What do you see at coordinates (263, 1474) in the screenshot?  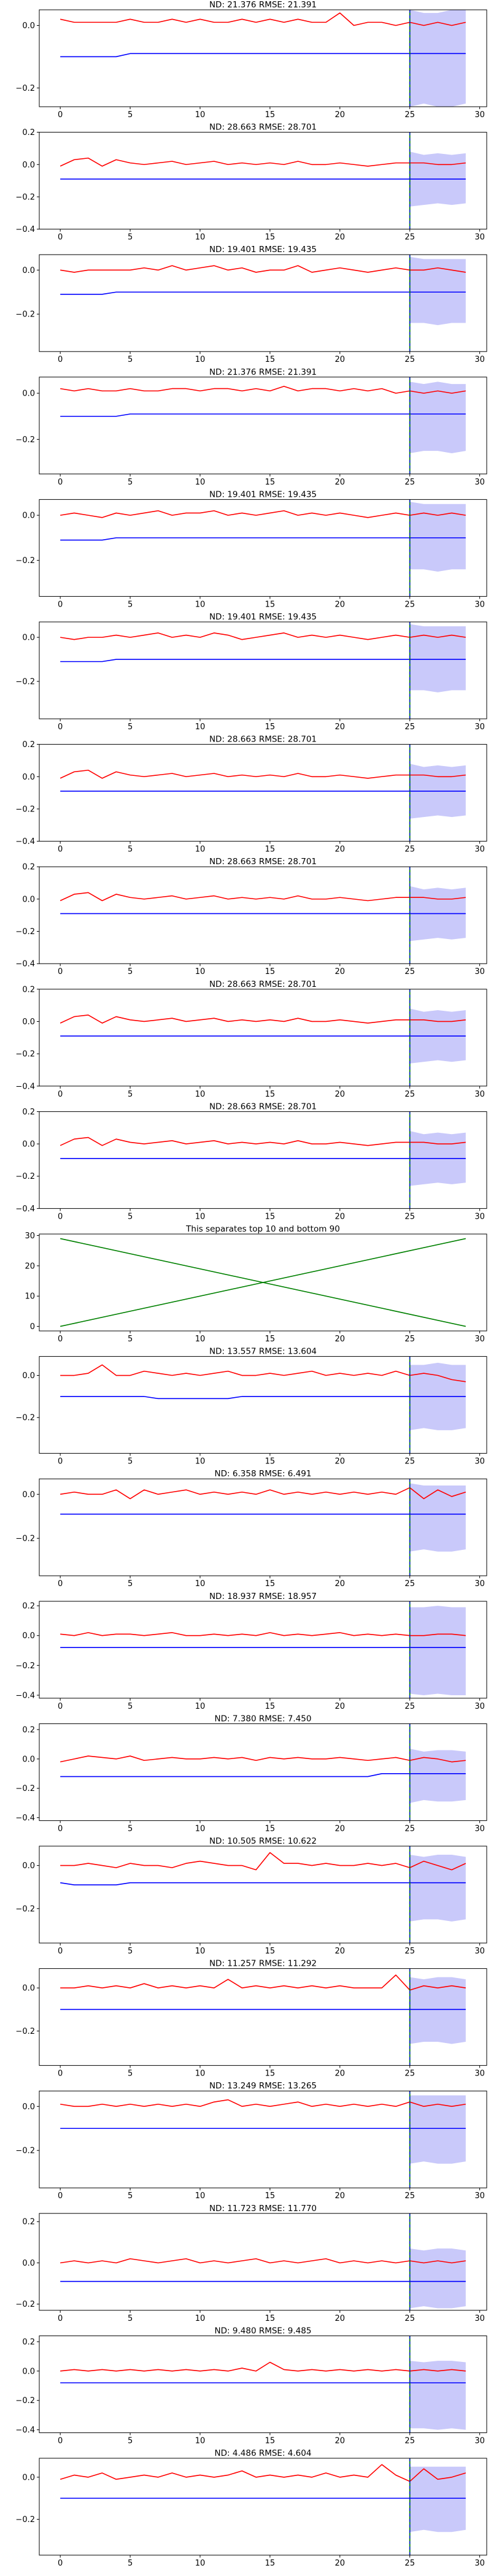 I see `chart-title: ND: 6.358 RMSE: 6.491` at bounding box center [263, 1474].